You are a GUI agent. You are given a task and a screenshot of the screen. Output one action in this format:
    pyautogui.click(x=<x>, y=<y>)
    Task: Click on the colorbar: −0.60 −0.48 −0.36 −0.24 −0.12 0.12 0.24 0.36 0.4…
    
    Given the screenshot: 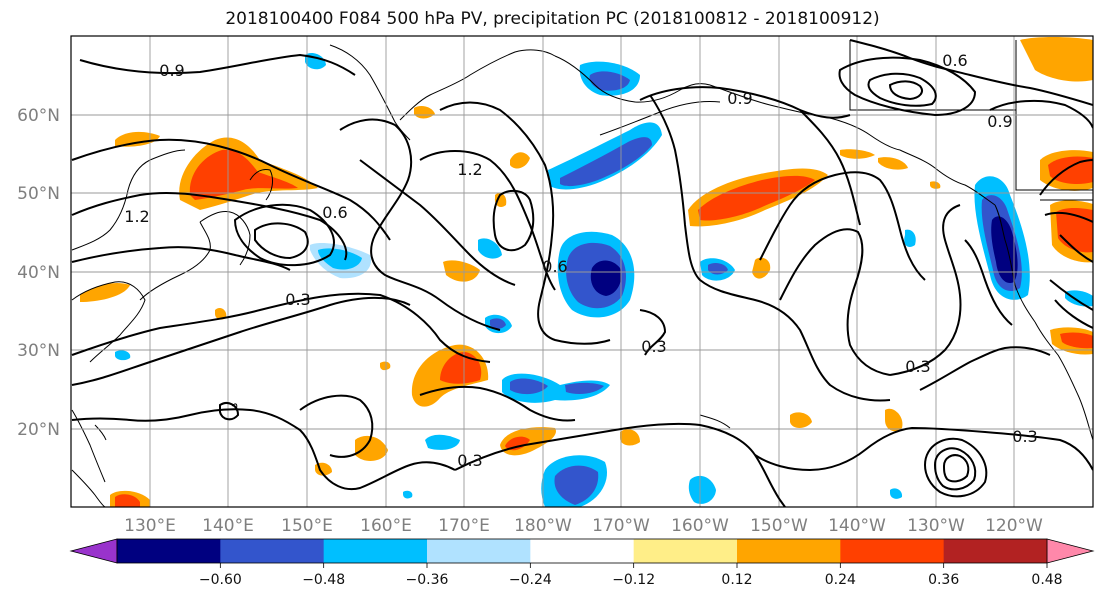 What is the action you would take?
    pyautogui.click(x=582, y=563)
    